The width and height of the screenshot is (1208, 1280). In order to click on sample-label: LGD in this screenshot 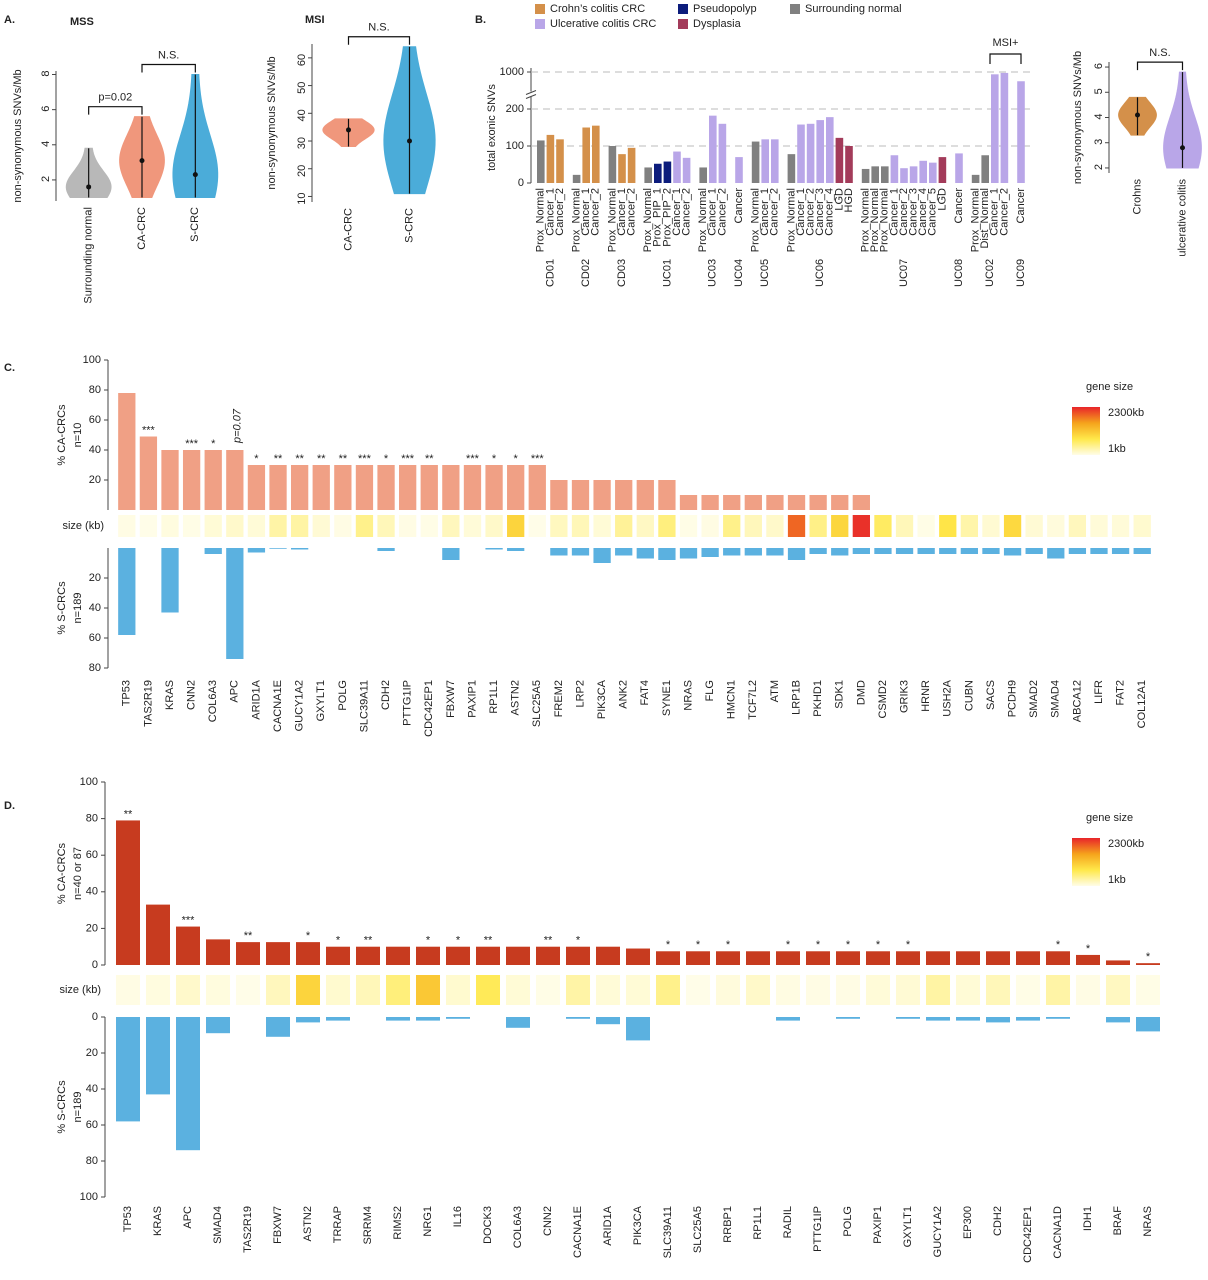, I will do `click(942, 199)`.